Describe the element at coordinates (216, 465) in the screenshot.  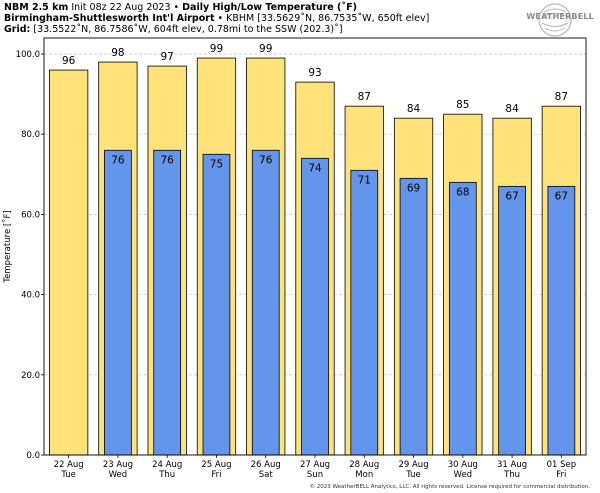
I see `x-tick-date: 25 Aug` at that location.